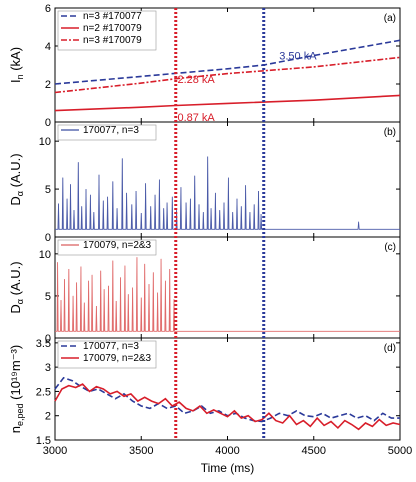 This screenshot has height=482, width=416. I want to click on ytick-label-d-4: 3.5, so click(43, 344).